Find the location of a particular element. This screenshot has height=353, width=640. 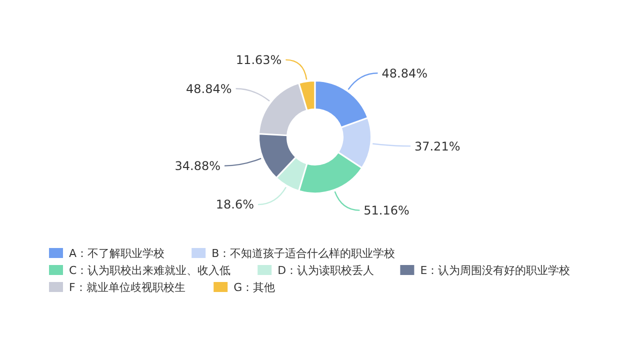

legend-label: F：就业单位歧视职校生 is located at coordinates (127, 287).